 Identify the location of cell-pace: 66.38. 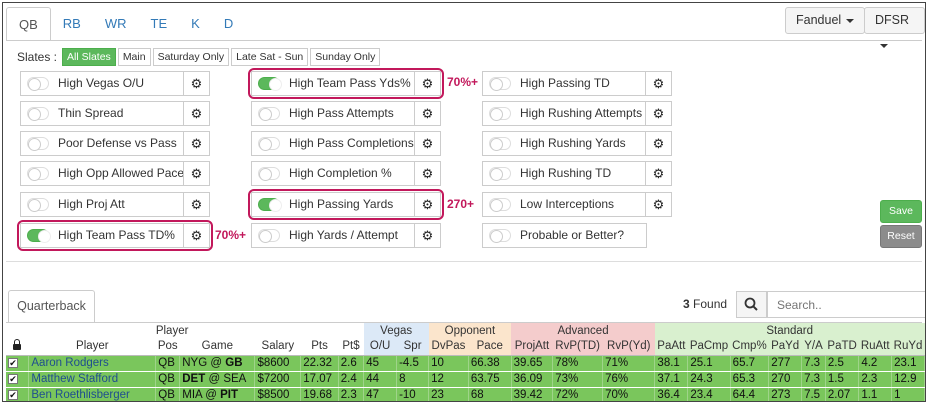
(490, 363).